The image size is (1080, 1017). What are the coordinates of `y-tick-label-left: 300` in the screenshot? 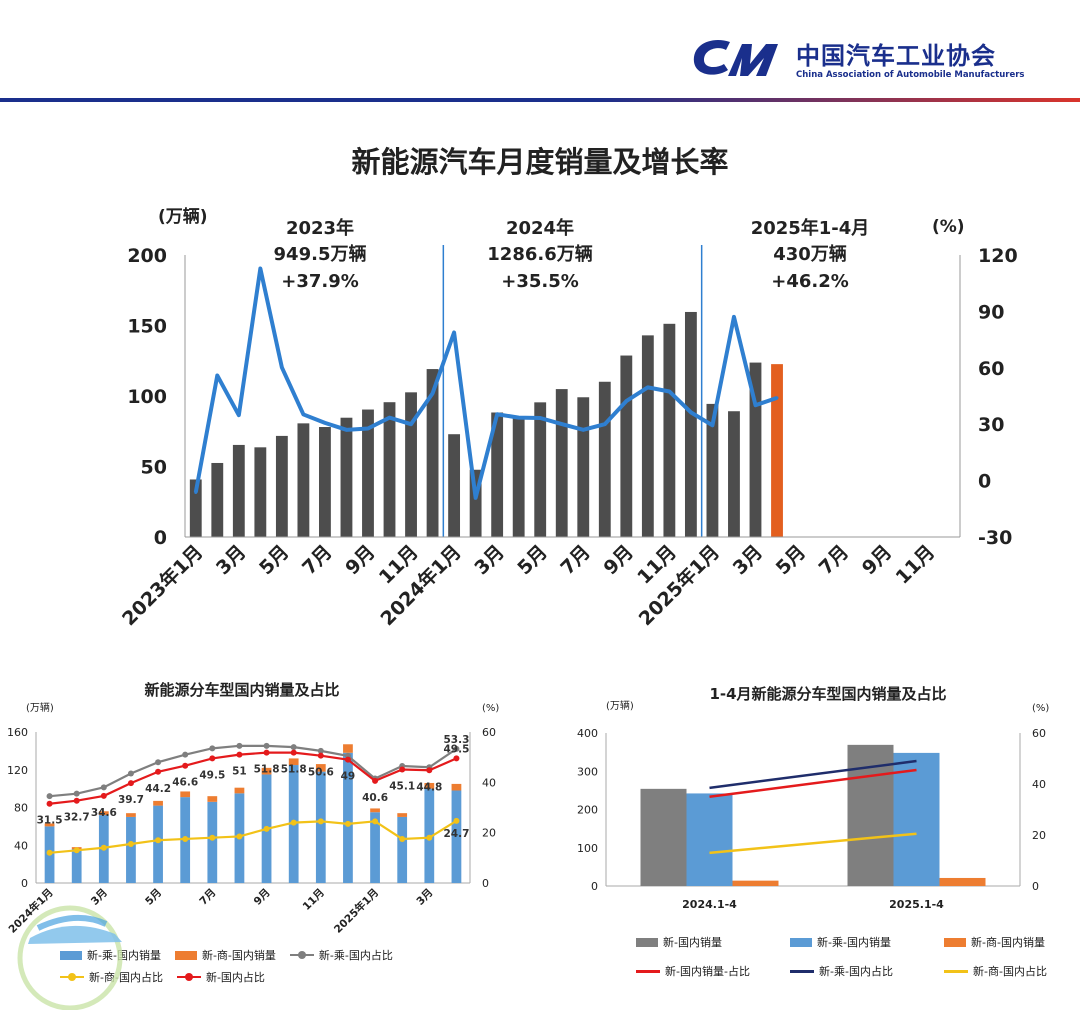 It's located at (587, 771).